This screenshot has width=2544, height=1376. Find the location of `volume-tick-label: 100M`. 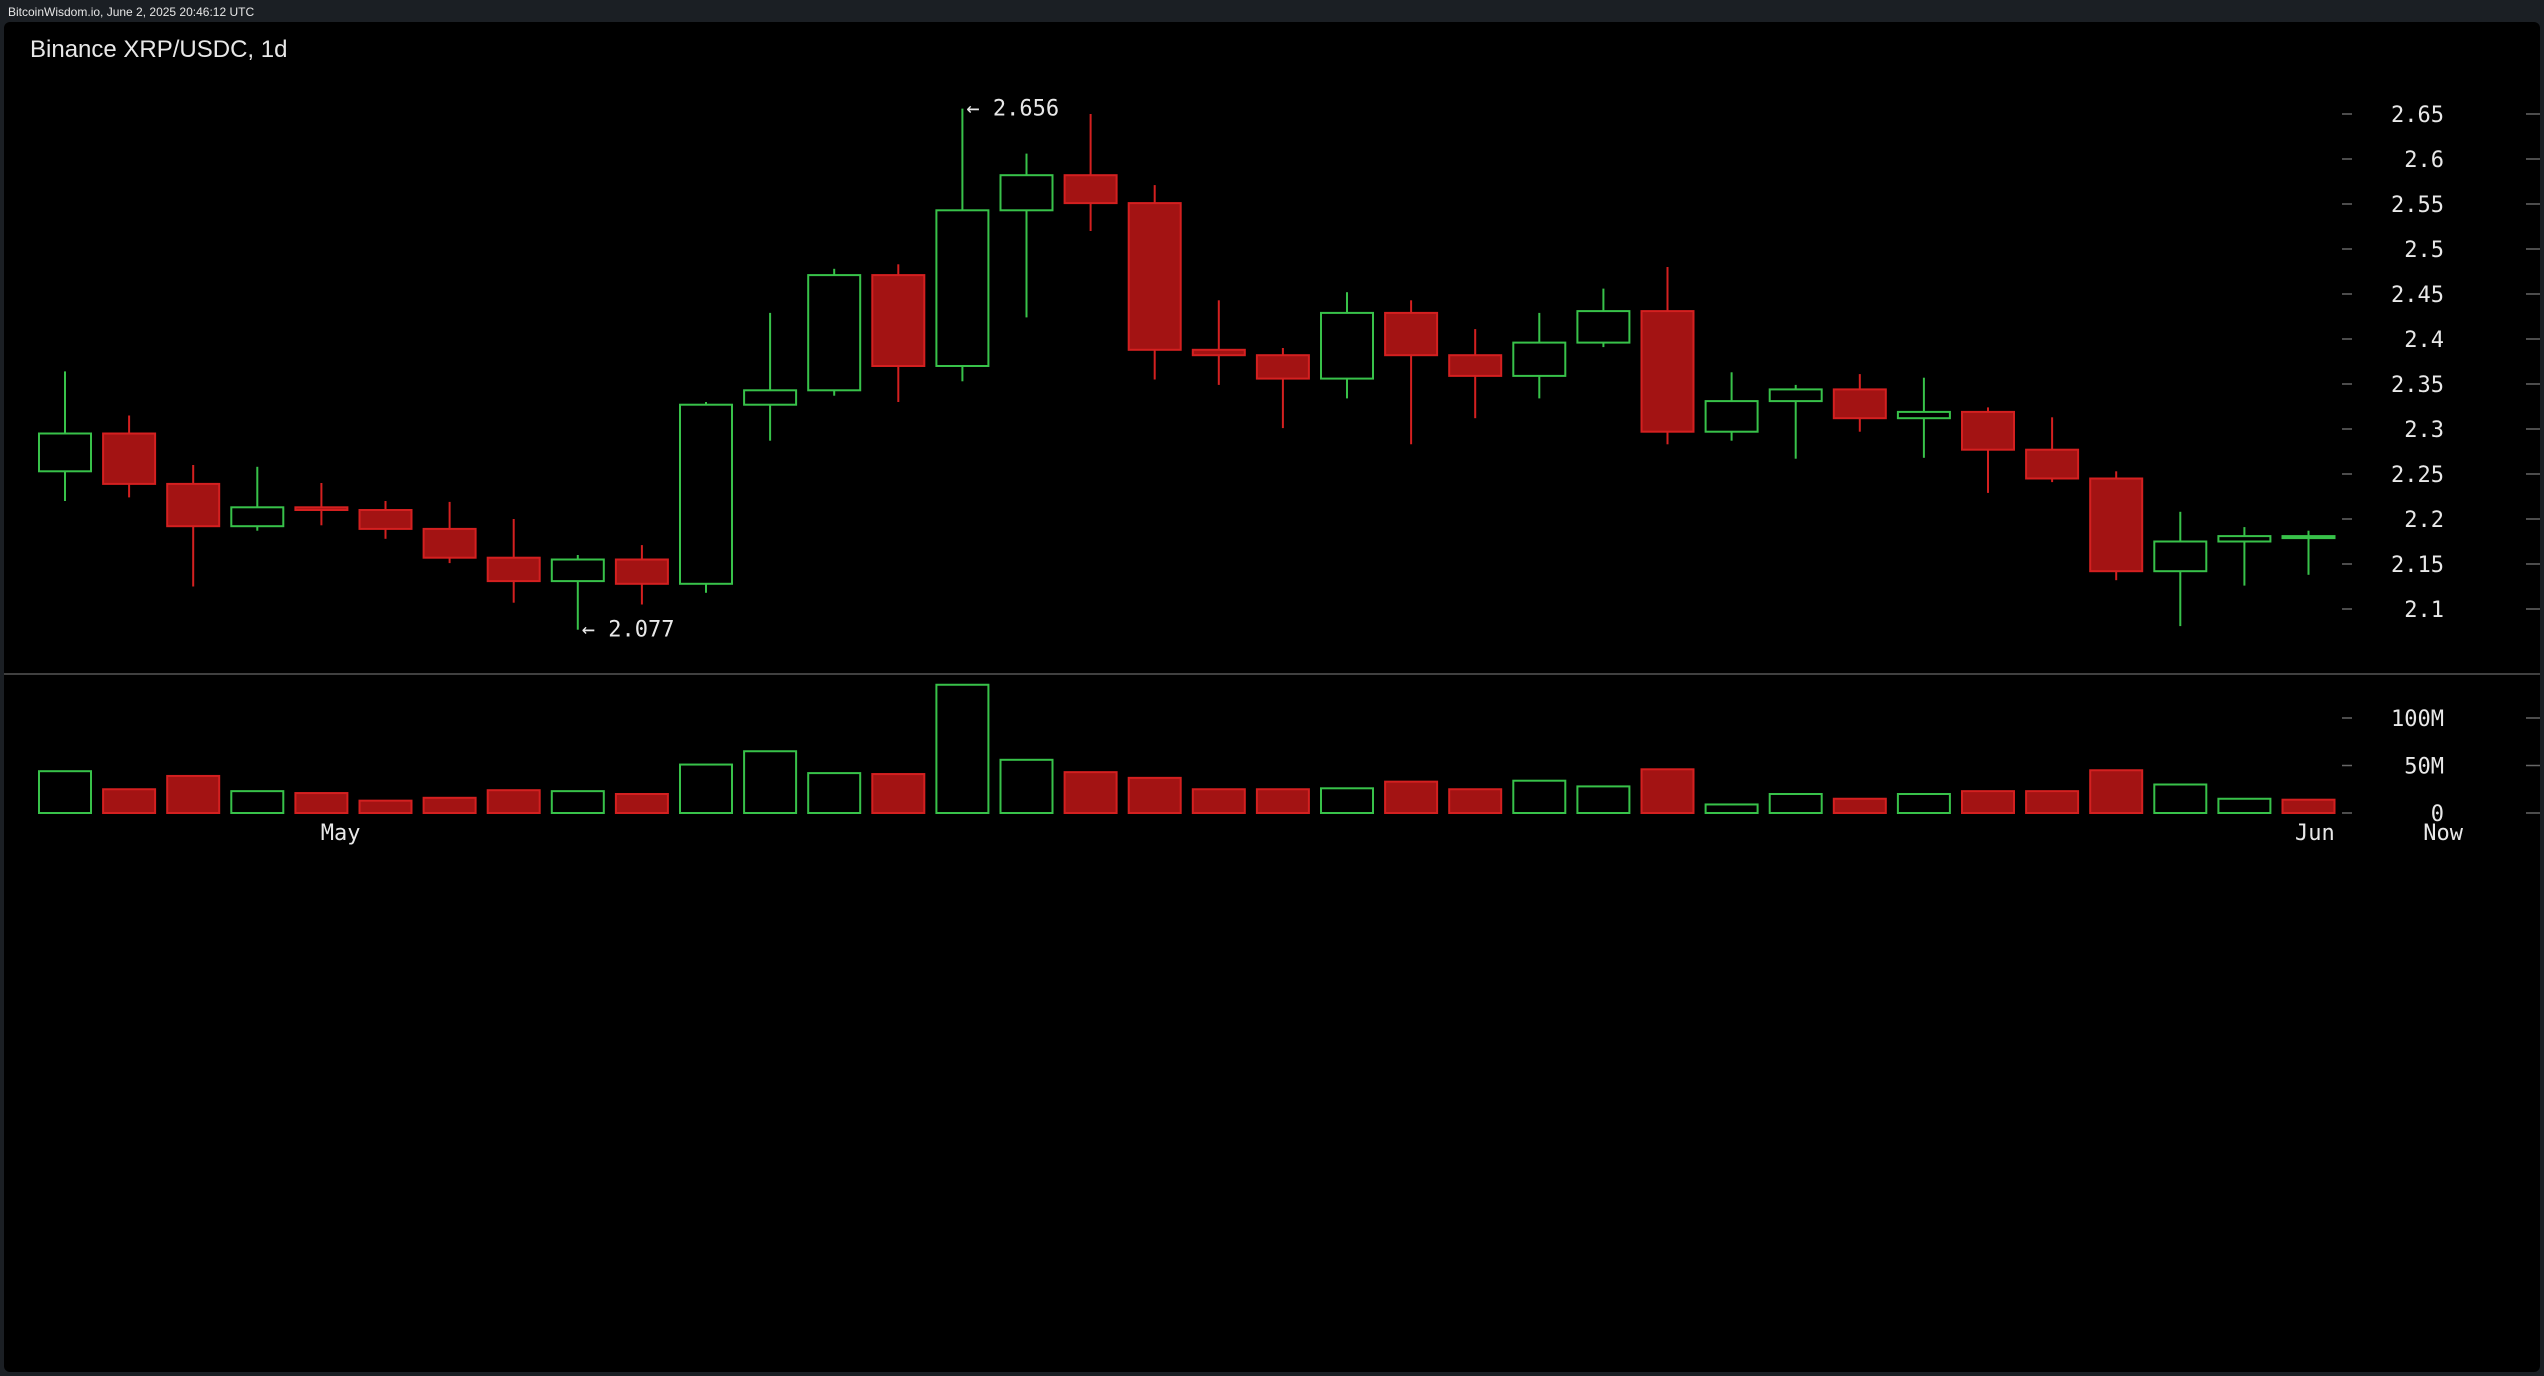

volume-tick-label: 100M is located at coordinates (2417, 719).